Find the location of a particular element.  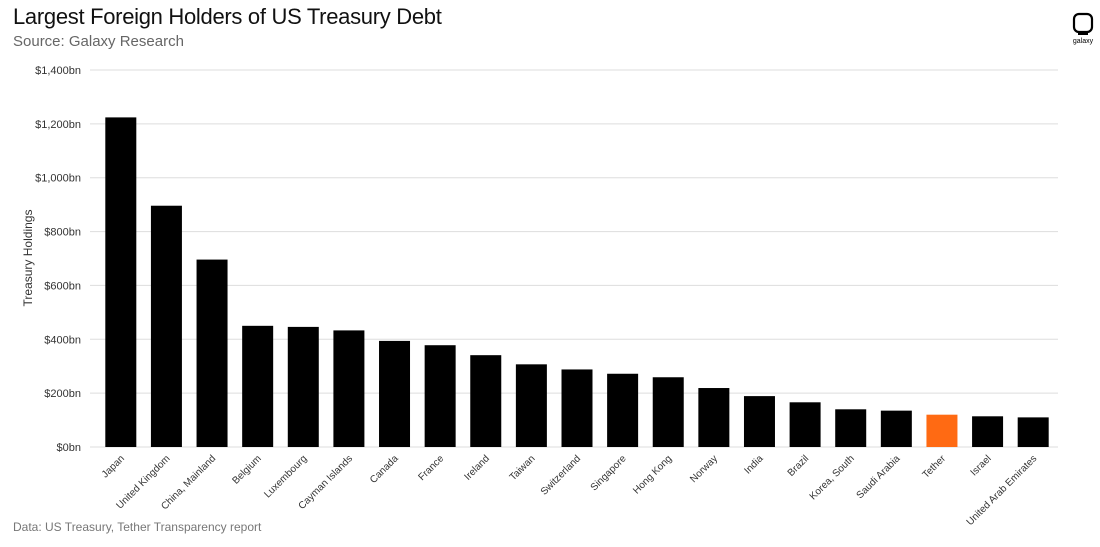

galaxy-logo: galaxy is located at coordinates (1083, 29).